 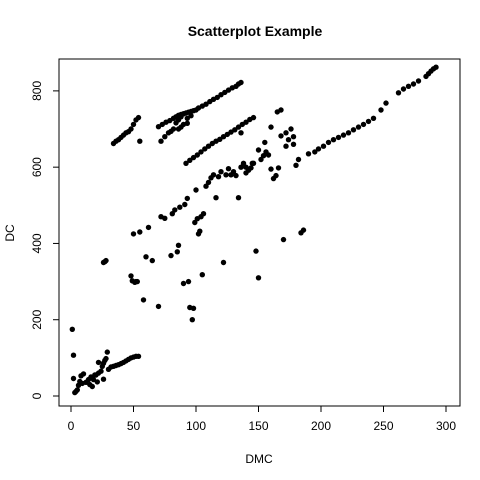 I want to click on x-tick-label: 250, so click(x=383, y=426).